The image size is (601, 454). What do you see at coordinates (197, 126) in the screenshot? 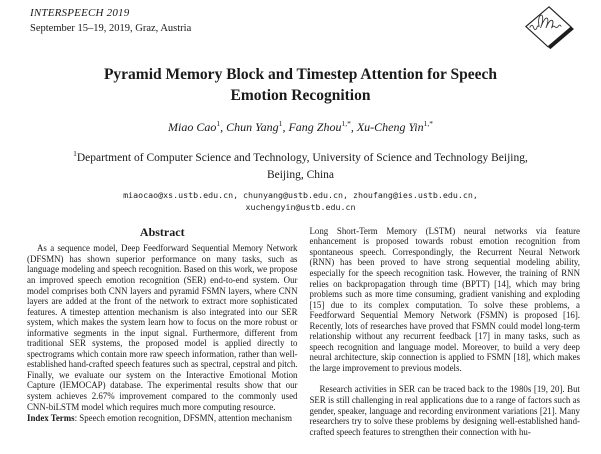
I see `author: Miao Cao1,` at bounding box center [197, 126].